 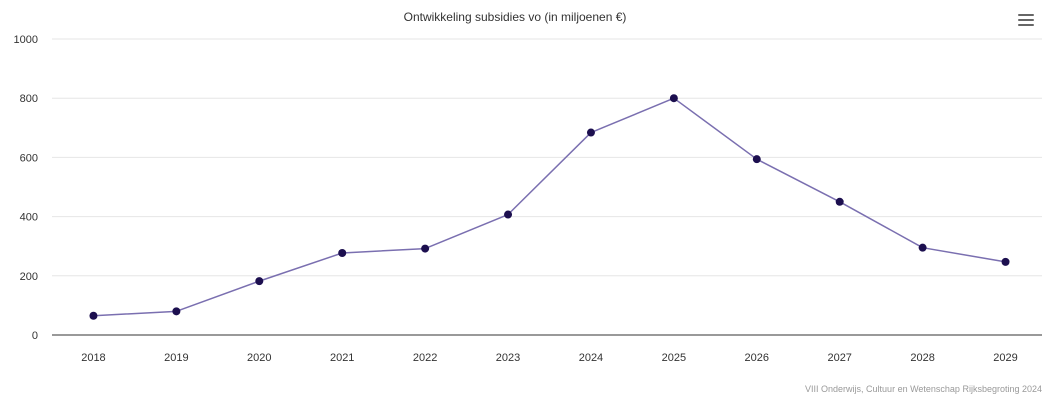 What do you see at coordinates (922, 358) in the screenshot?
I see `x-tick-label: 2028` at bounding box center [922, 358].